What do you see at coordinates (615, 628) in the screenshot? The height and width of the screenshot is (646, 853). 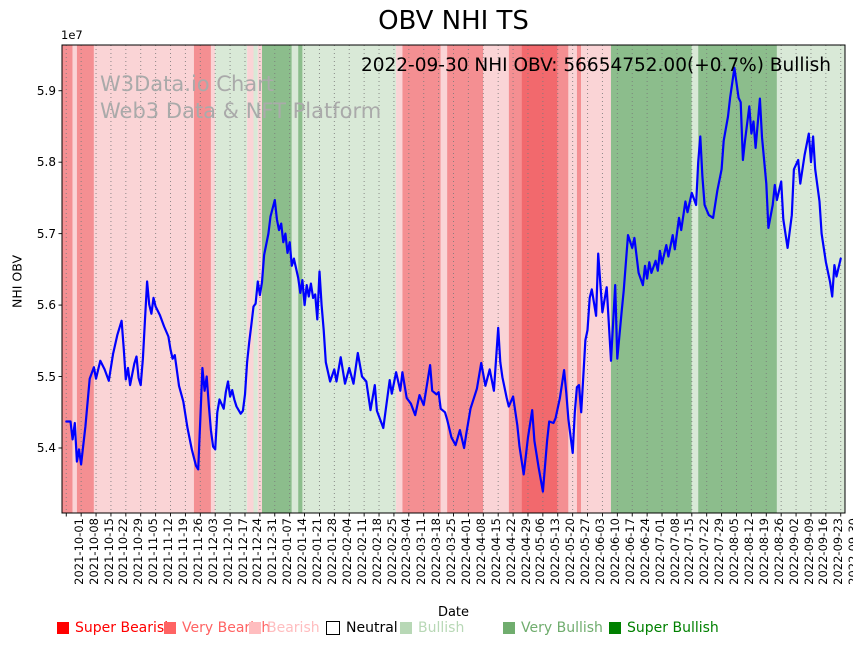 I see `legend-swatch-super_bullish` at bounding box center [615, 628].